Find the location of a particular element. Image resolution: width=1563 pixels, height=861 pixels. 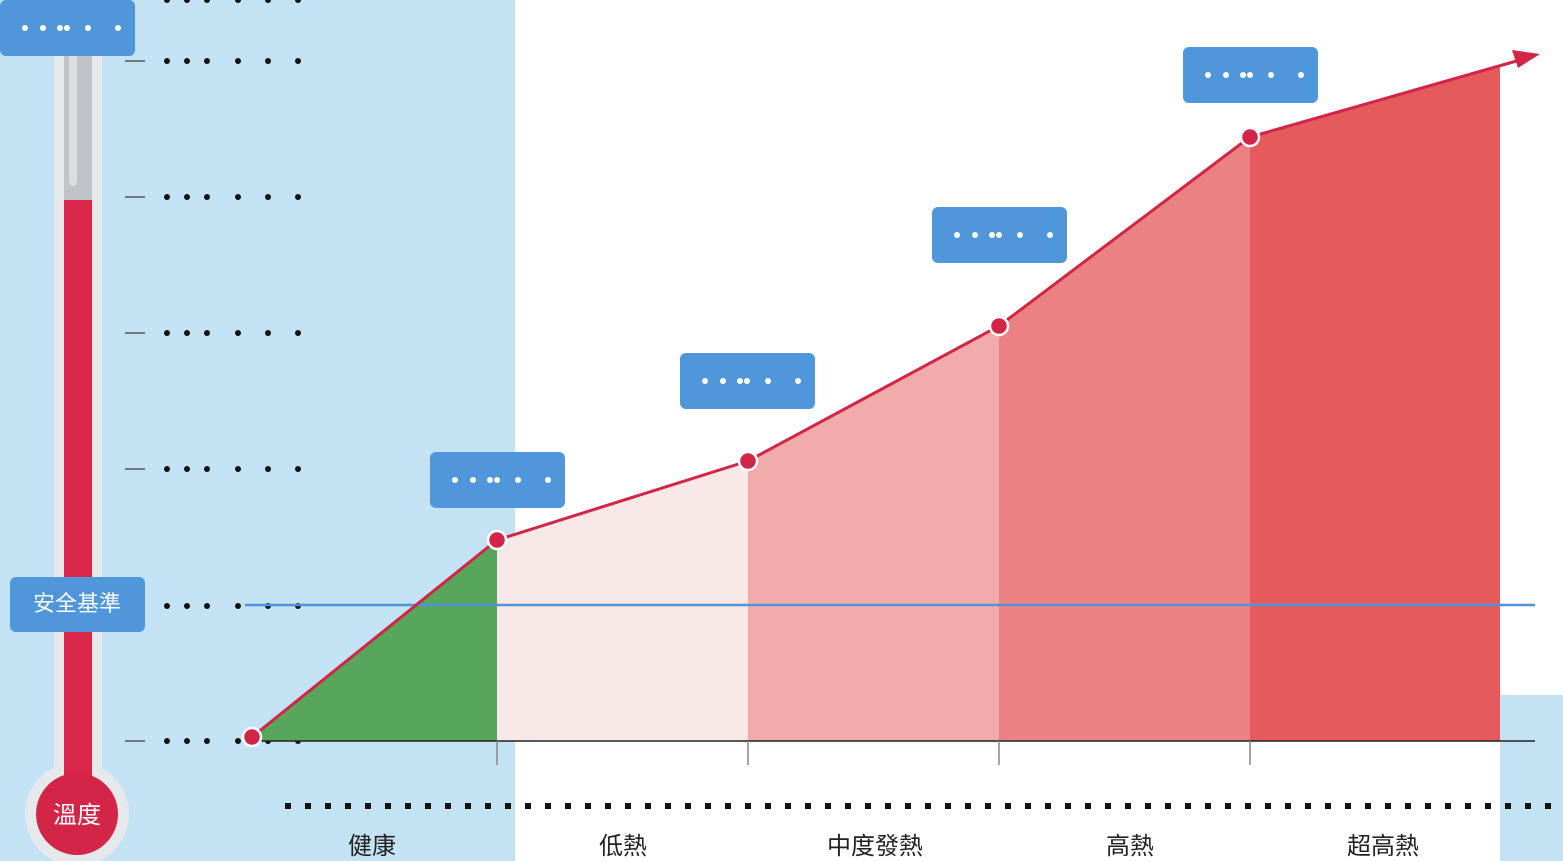

axis is located at coordinates (893, 752).